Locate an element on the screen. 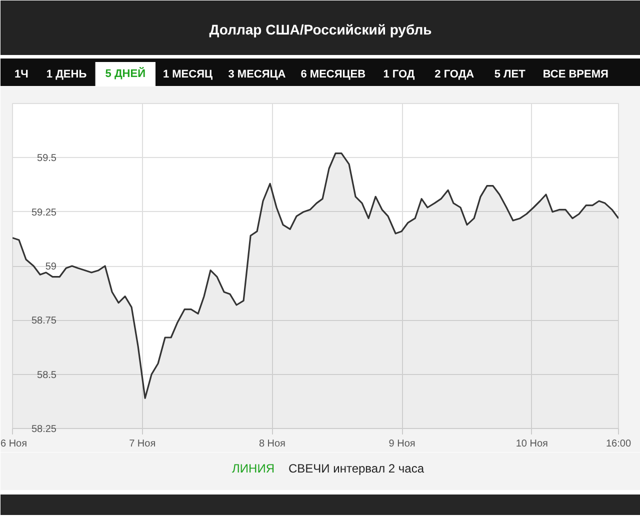 Image resolution: width=640 pixels, height=522 pixels. y-tick-label: 58.25 is located at coordinates (44, 429).